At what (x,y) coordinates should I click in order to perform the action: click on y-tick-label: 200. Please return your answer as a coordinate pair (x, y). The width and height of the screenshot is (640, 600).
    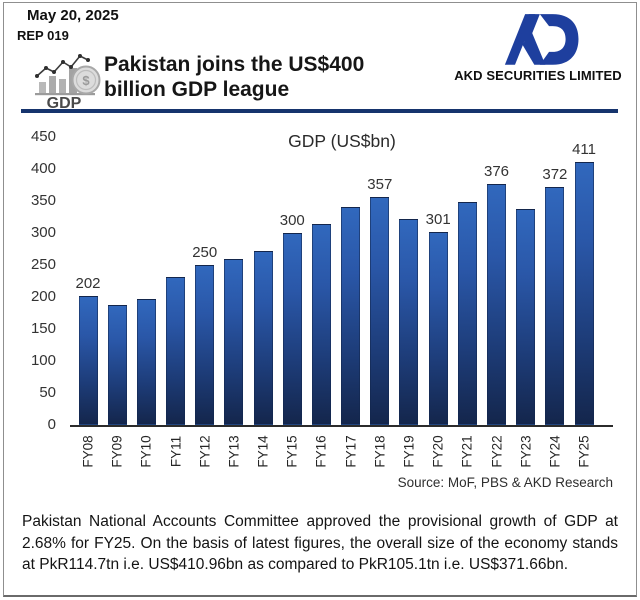
    Looking at the image, I should click on (43, 296).